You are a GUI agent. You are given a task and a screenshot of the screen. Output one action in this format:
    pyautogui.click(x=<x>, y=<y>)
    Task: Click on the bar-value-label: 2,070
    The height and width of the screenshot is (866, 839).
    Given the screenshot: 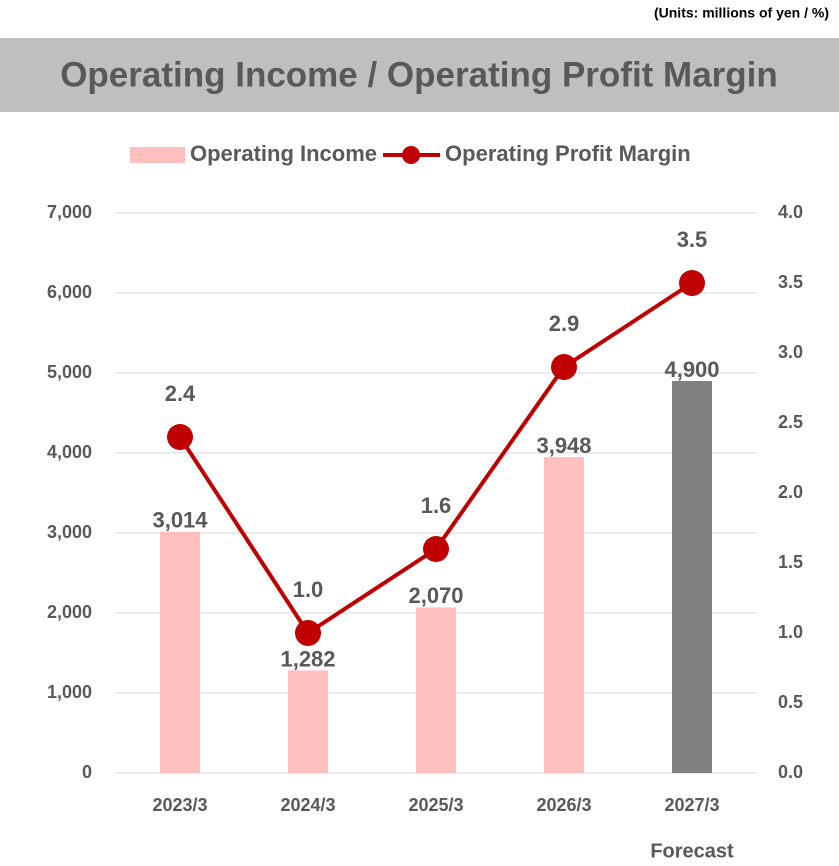 What is the action you would take?
    pyautogui.click(x=435, y=595)
    